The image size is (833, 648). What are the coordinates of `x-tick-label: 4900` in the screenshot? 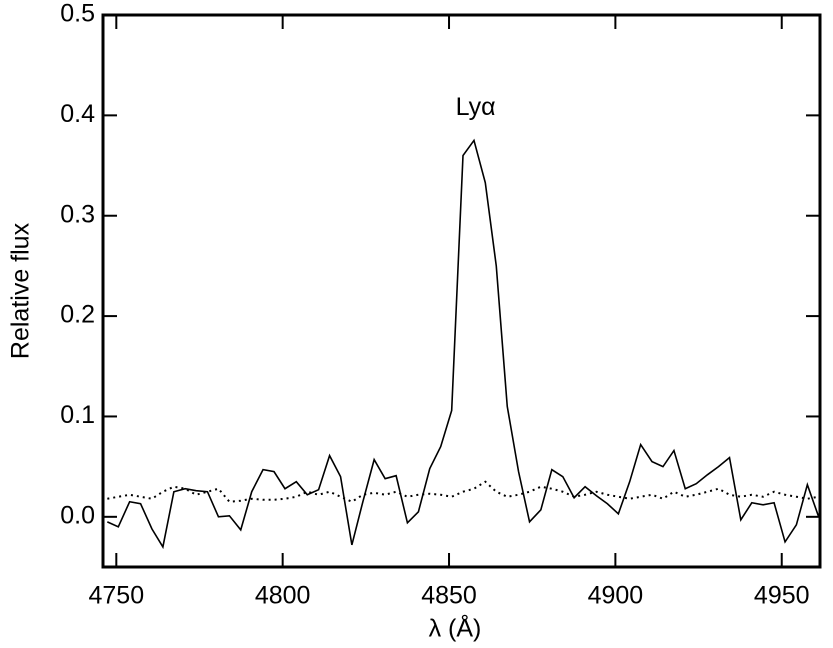 It's located at (616, 596).